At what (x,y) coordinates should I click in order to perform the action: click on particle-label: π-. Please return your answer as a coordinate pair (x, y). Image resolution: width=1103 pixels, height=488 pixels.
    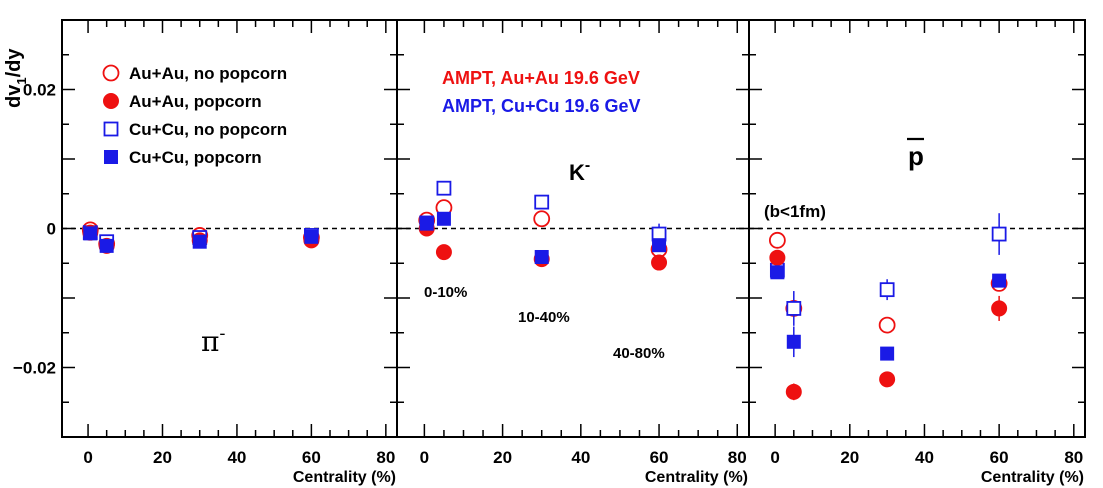
    Looking at the image, I should click on (213, 340).